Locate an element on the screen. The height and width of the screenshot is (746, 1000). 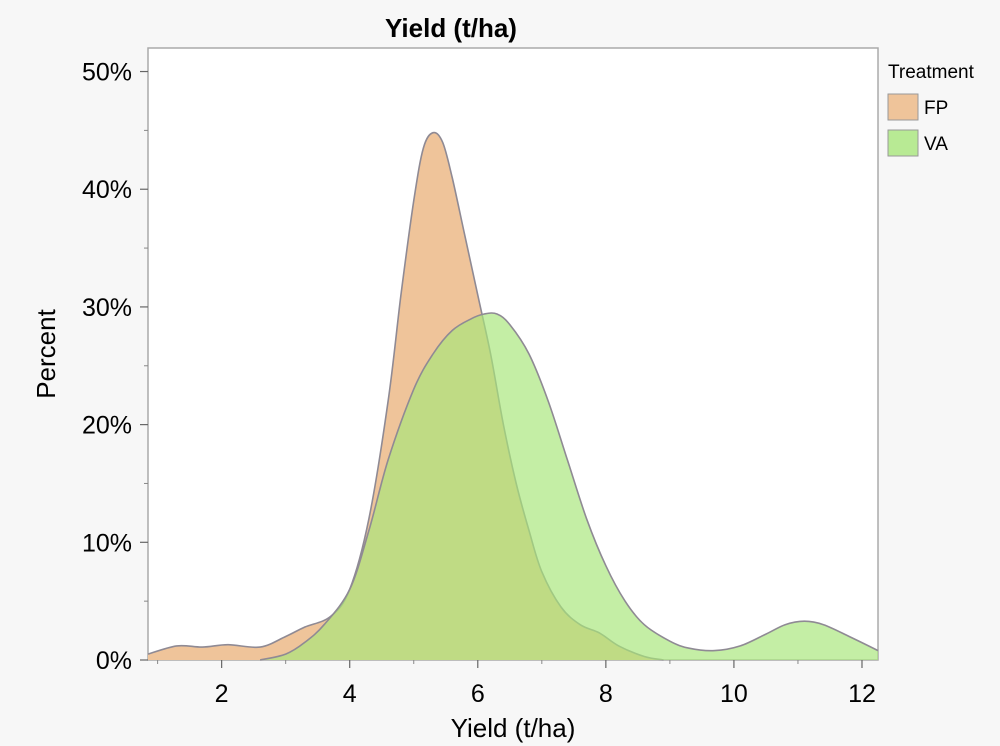
x-axis-label: Yield (t/ha) is located at coordinates (513, 728).